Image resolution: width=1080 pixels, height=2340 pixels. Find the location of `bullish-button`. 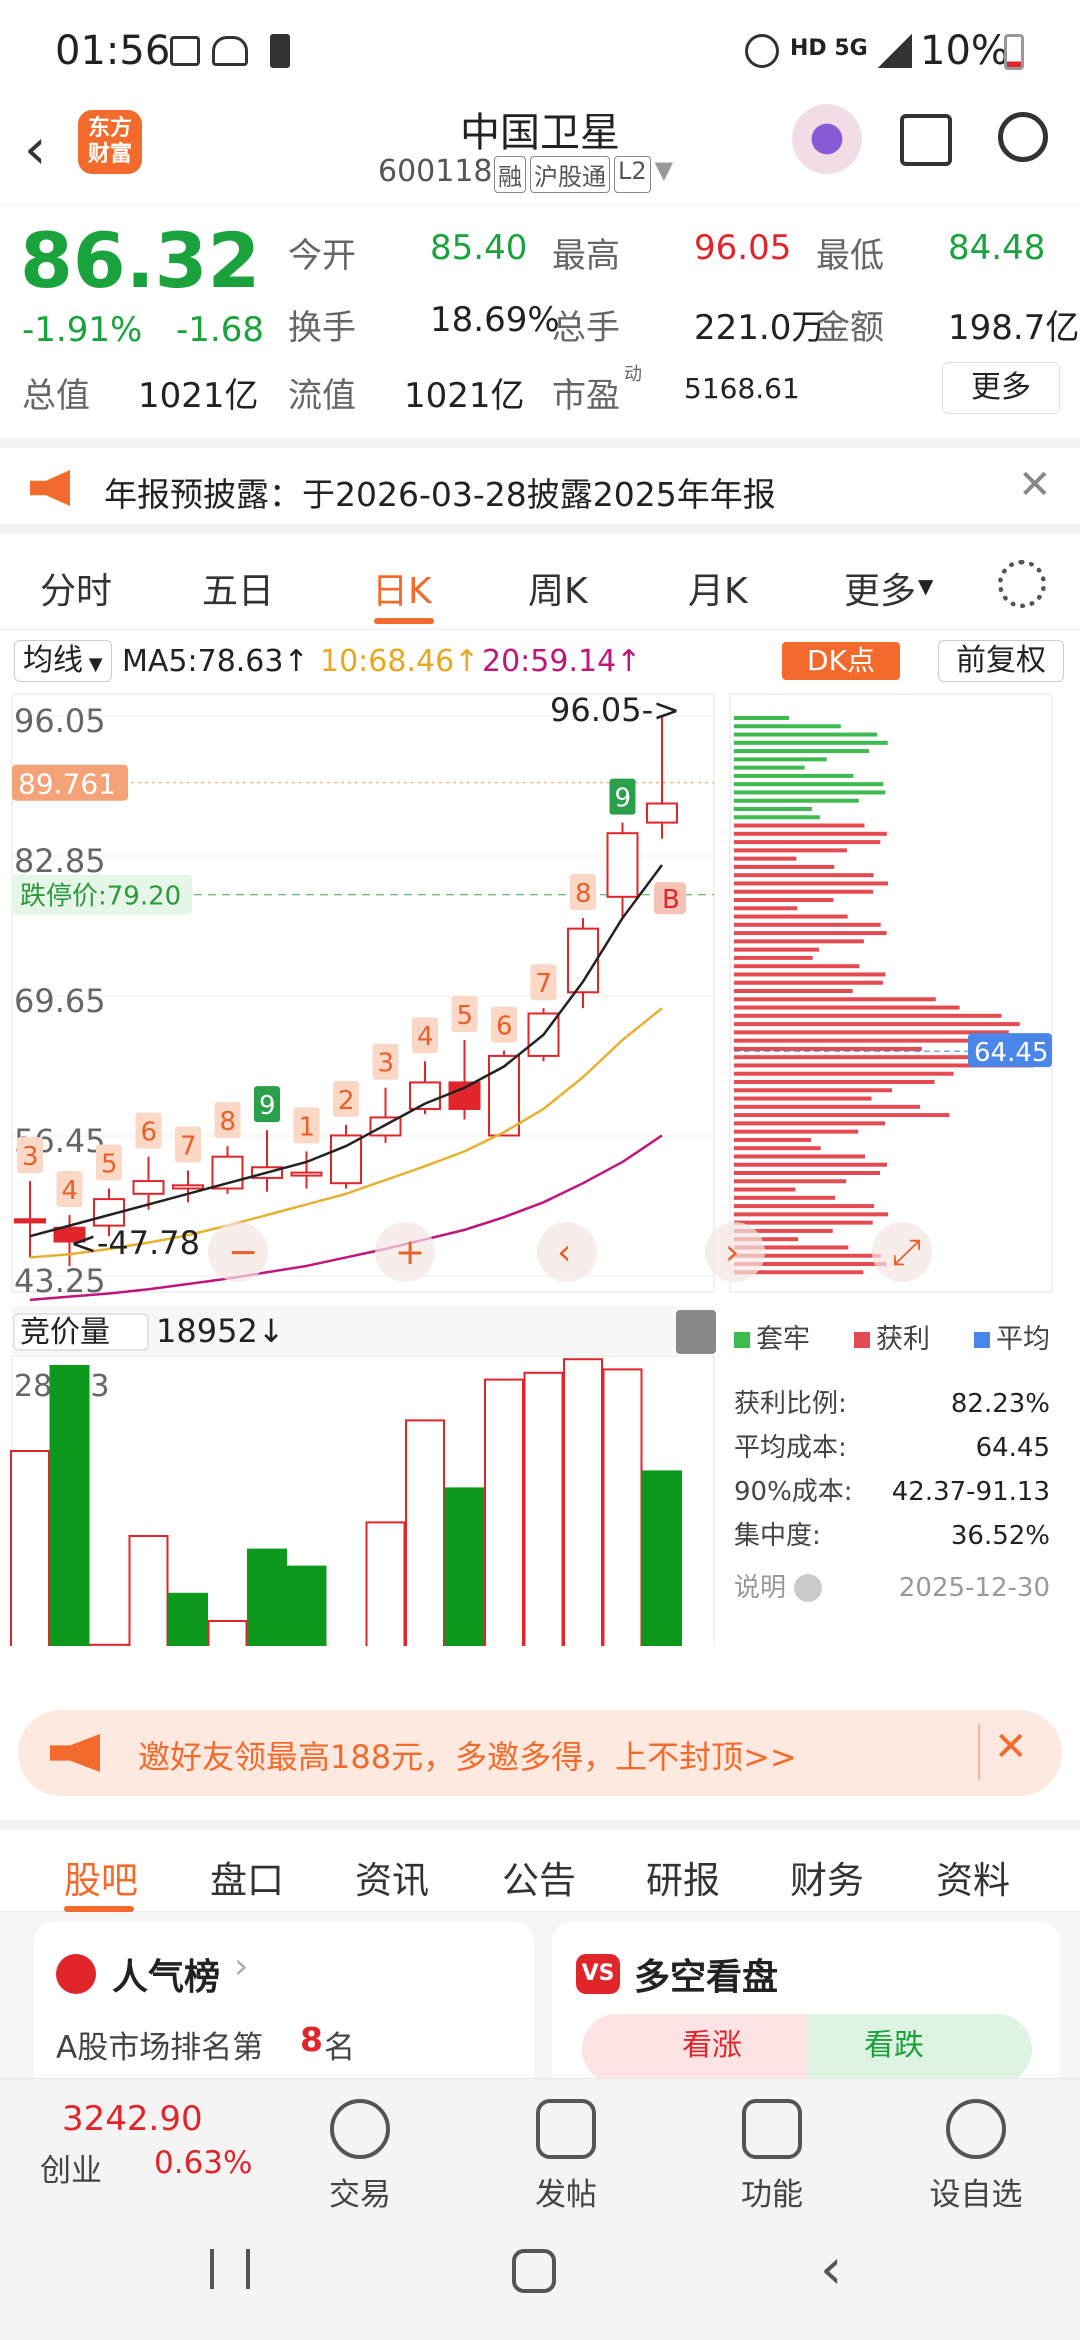

bullish-button is located at coordinates (697, 2049).